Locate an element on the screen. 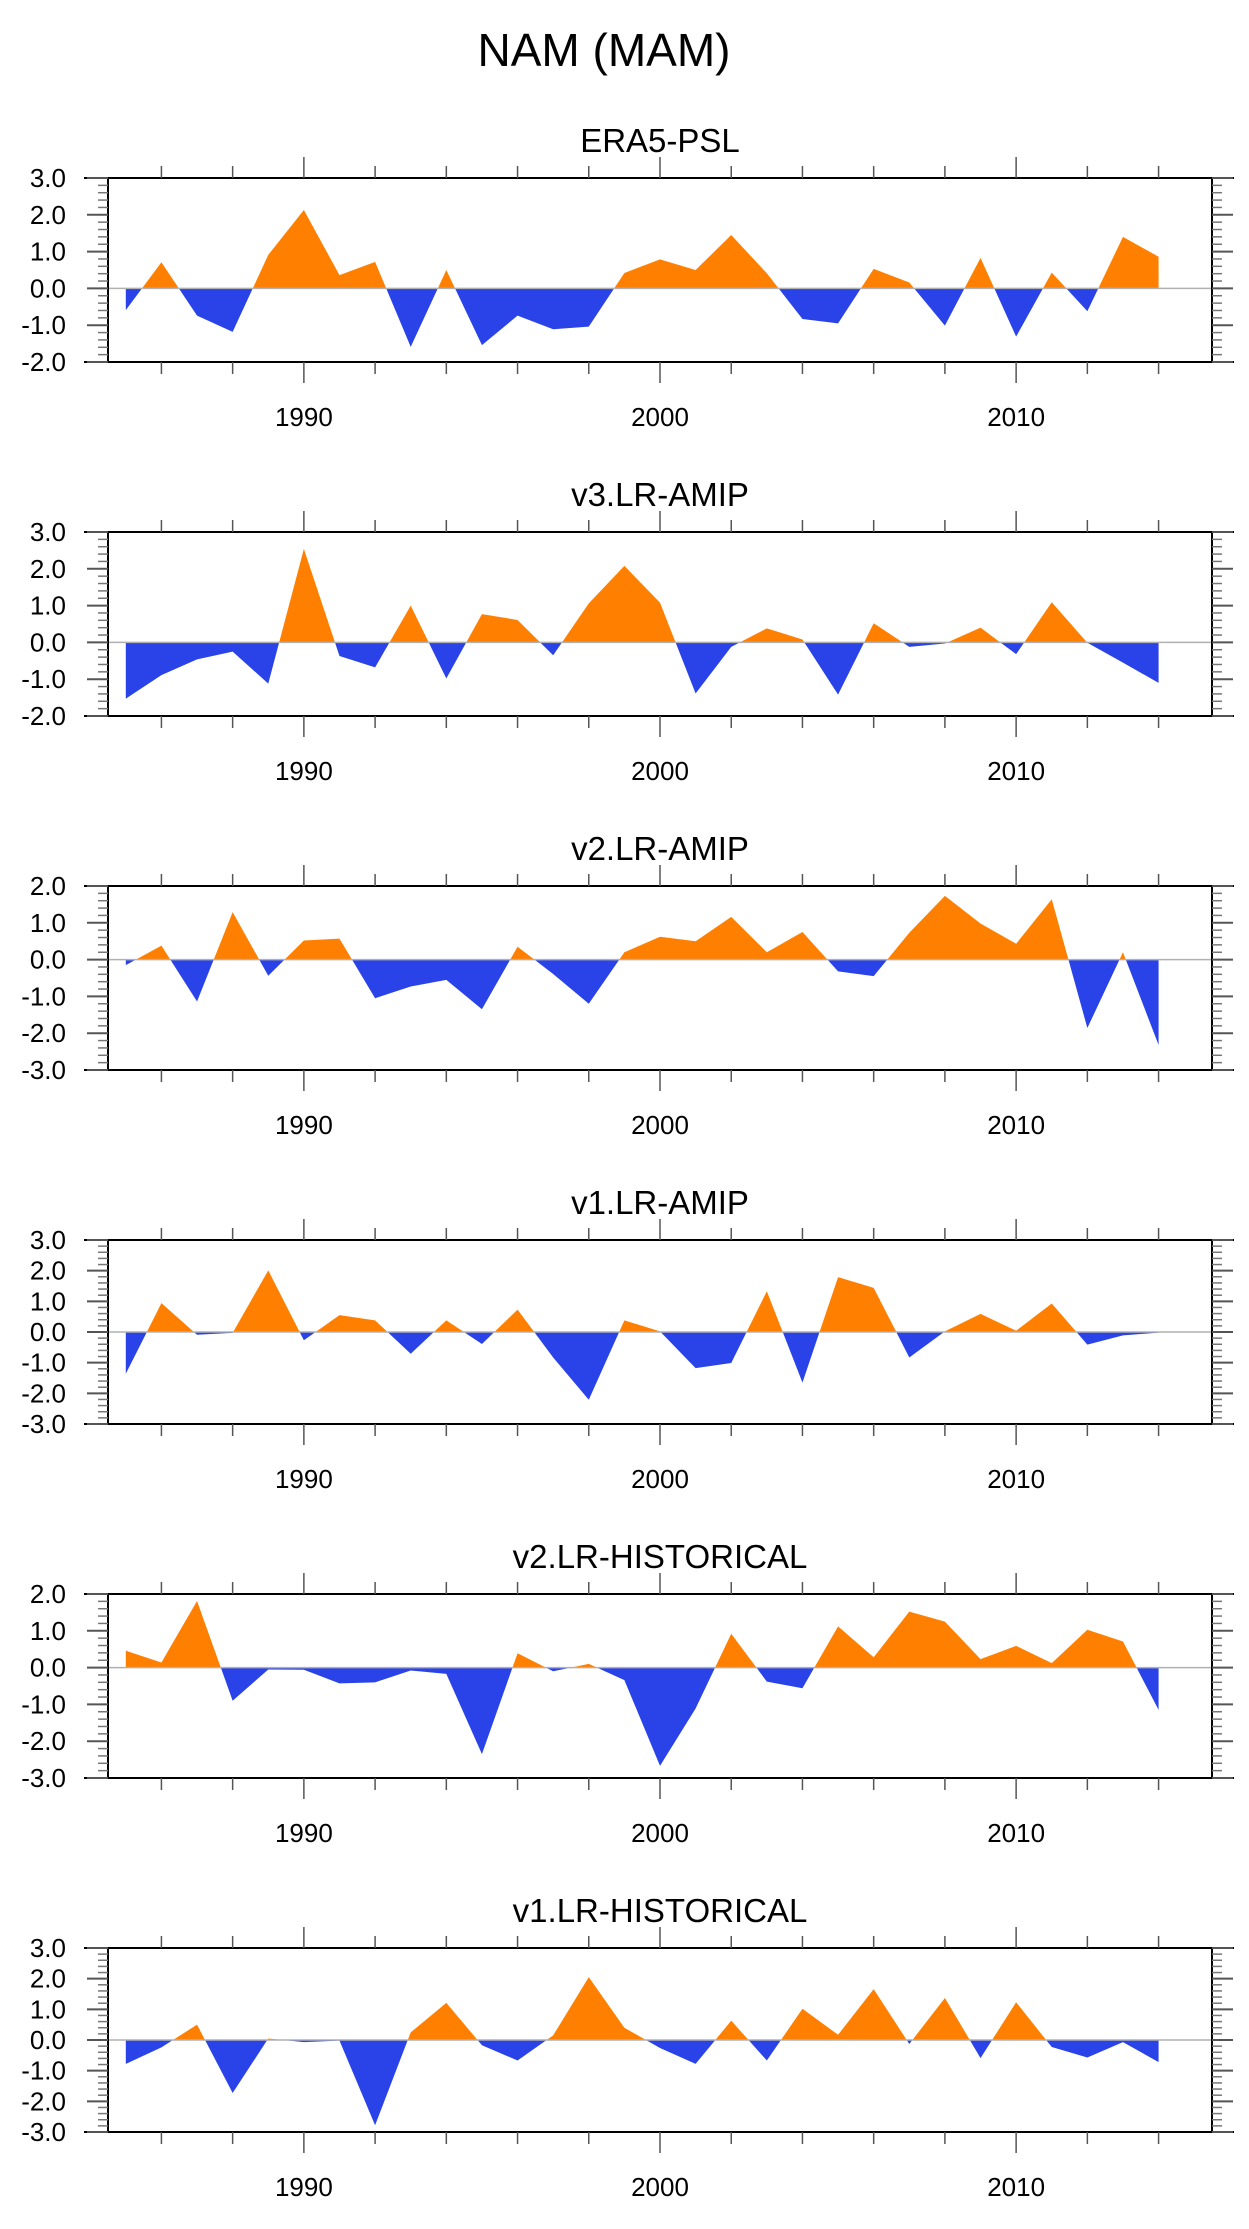  panel-title: v3.LR-AMIP is located at coordinates (660, 494).